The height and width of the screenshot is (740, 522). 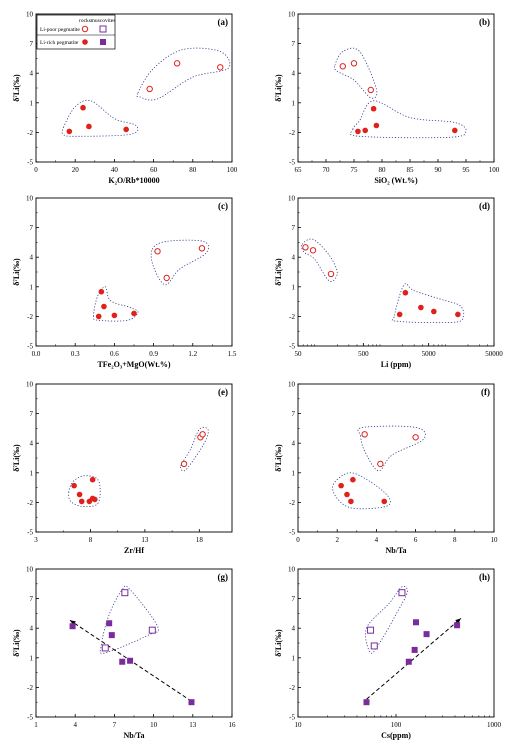 I want to click on x-tick-label: 85, so click(x=411, y=170).